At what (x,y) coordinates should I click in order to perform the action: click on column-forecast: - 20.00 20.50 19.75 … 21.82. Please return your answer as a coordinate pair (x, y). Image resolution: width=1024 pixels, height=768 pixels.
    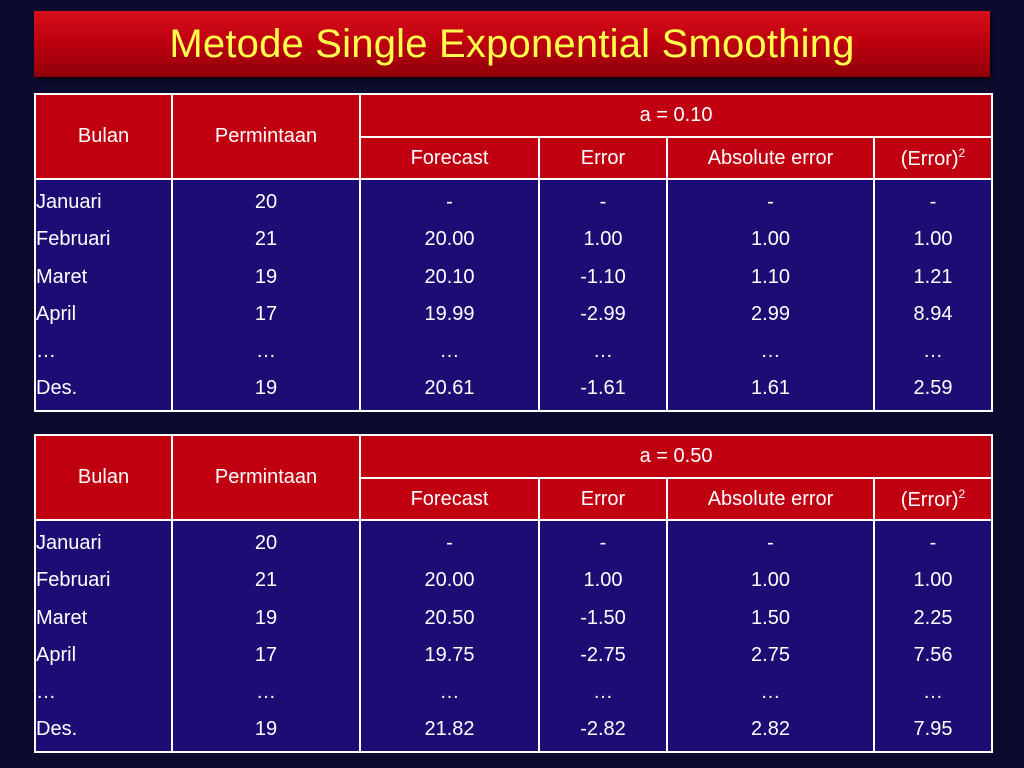
    Looking at the image, I should click on (449, 636).